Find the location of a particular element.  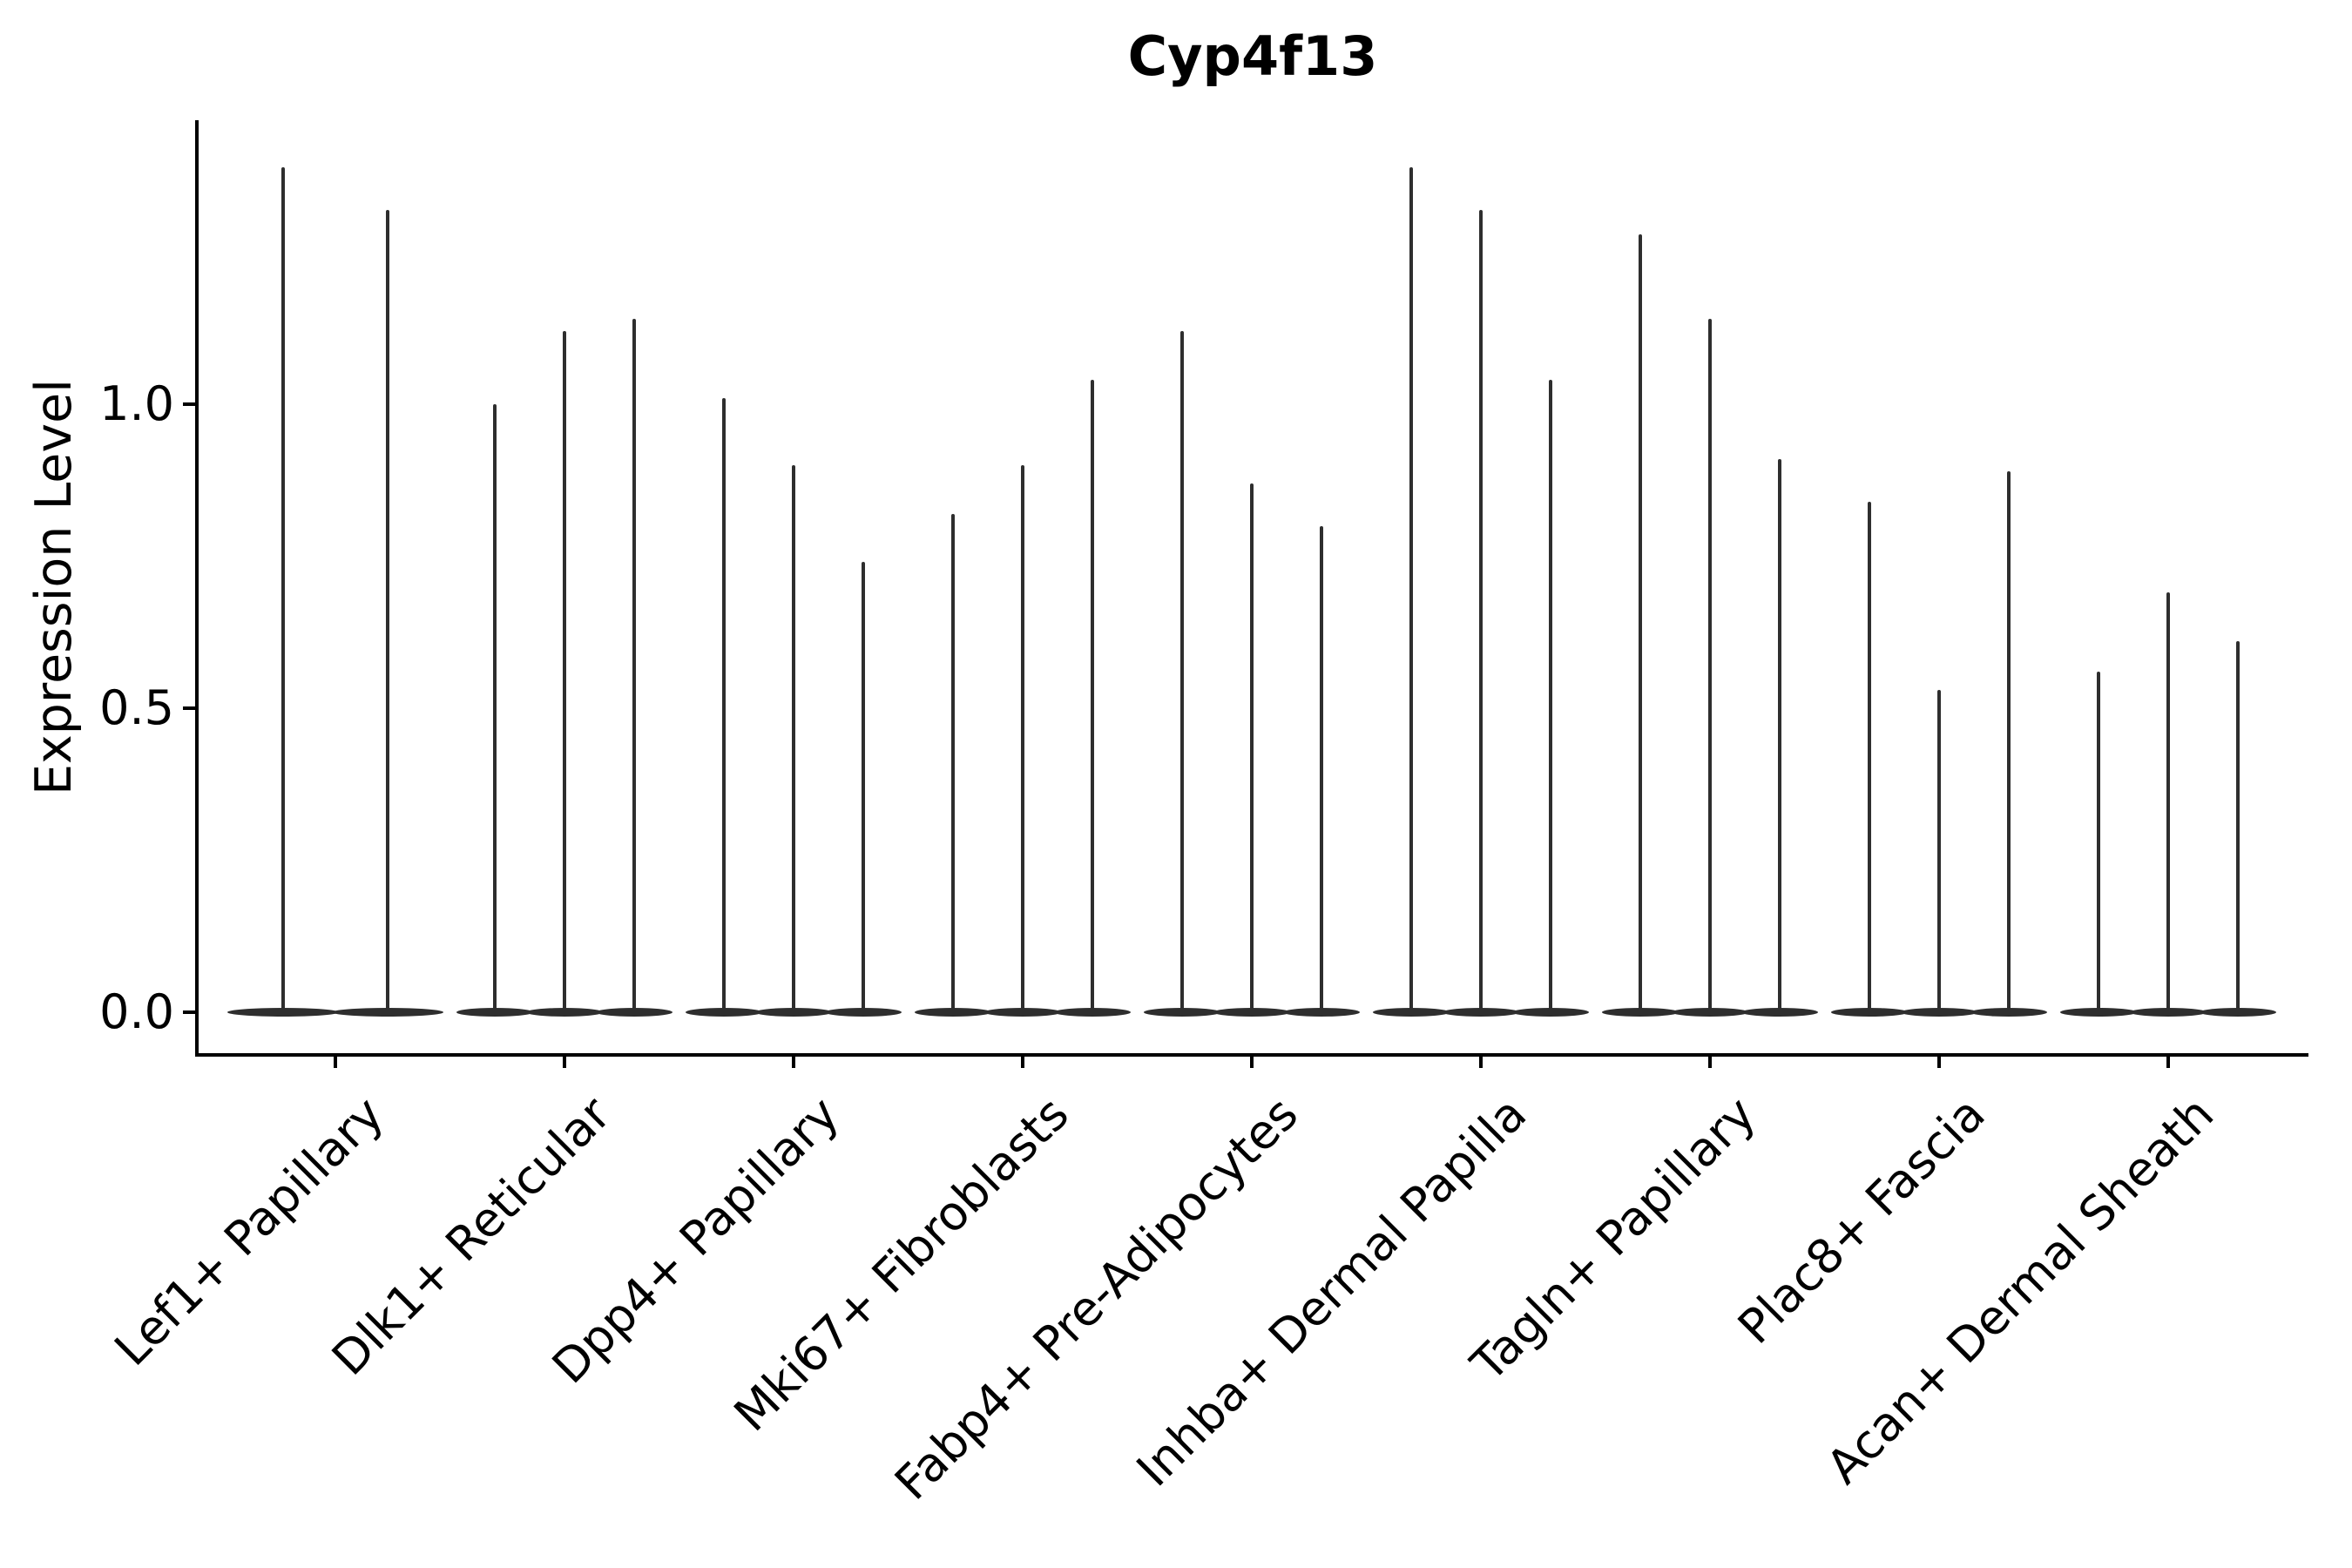

y-tick-label: 0.5 is located at coordinates (136, 707).